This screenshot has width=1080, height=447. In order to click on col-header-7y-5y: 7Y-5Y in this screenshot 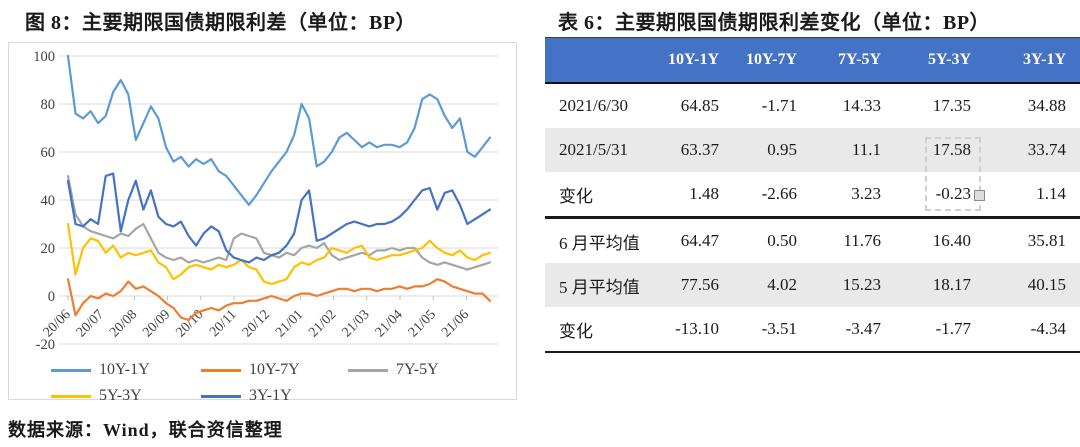, I will do `click(853, 60)`.